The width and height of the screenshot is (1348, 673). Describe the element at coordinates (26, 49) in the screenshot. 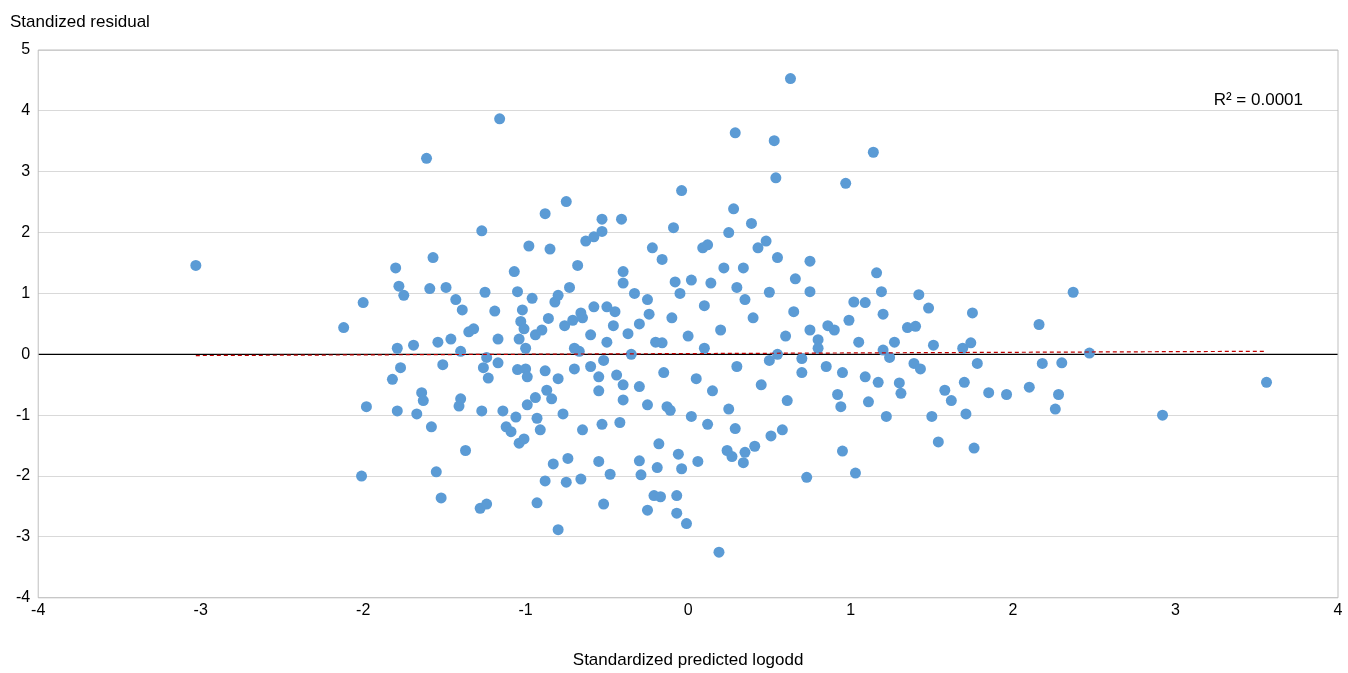

I see `y-tick-label: 5` at that location.